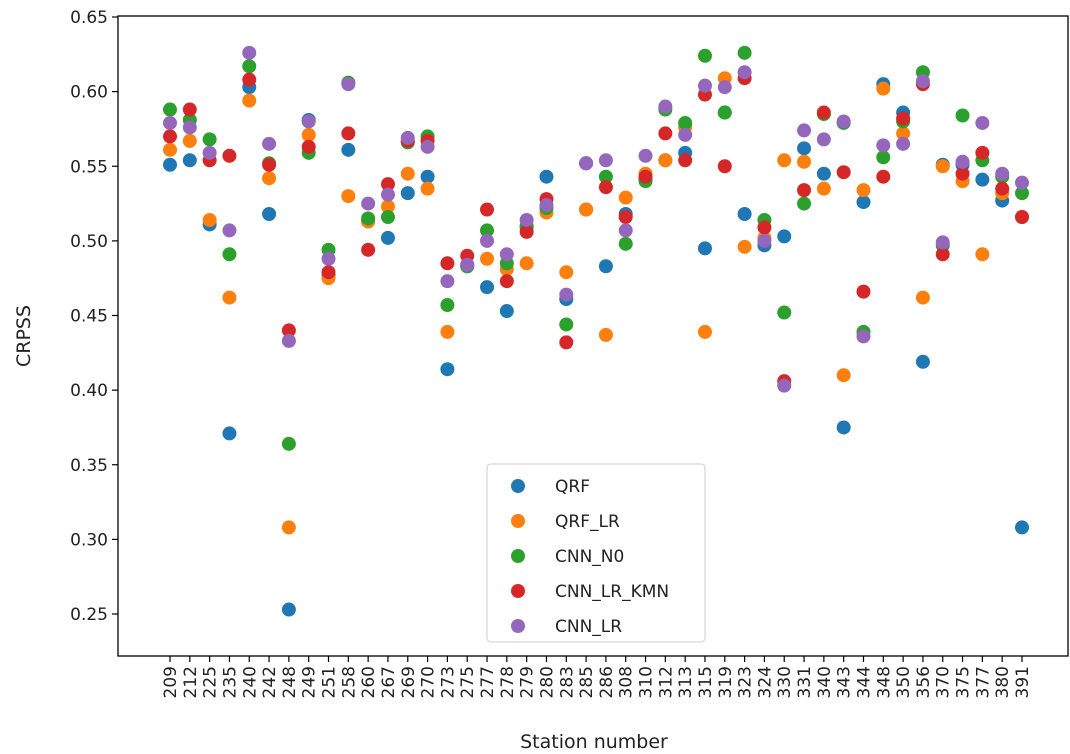 The width and height of the screenshot is (1070, 754). What do you see at coordinates (270, 682) in the screenshot?
I see `x-tick-label: 242` at bounding box center [270, 682].